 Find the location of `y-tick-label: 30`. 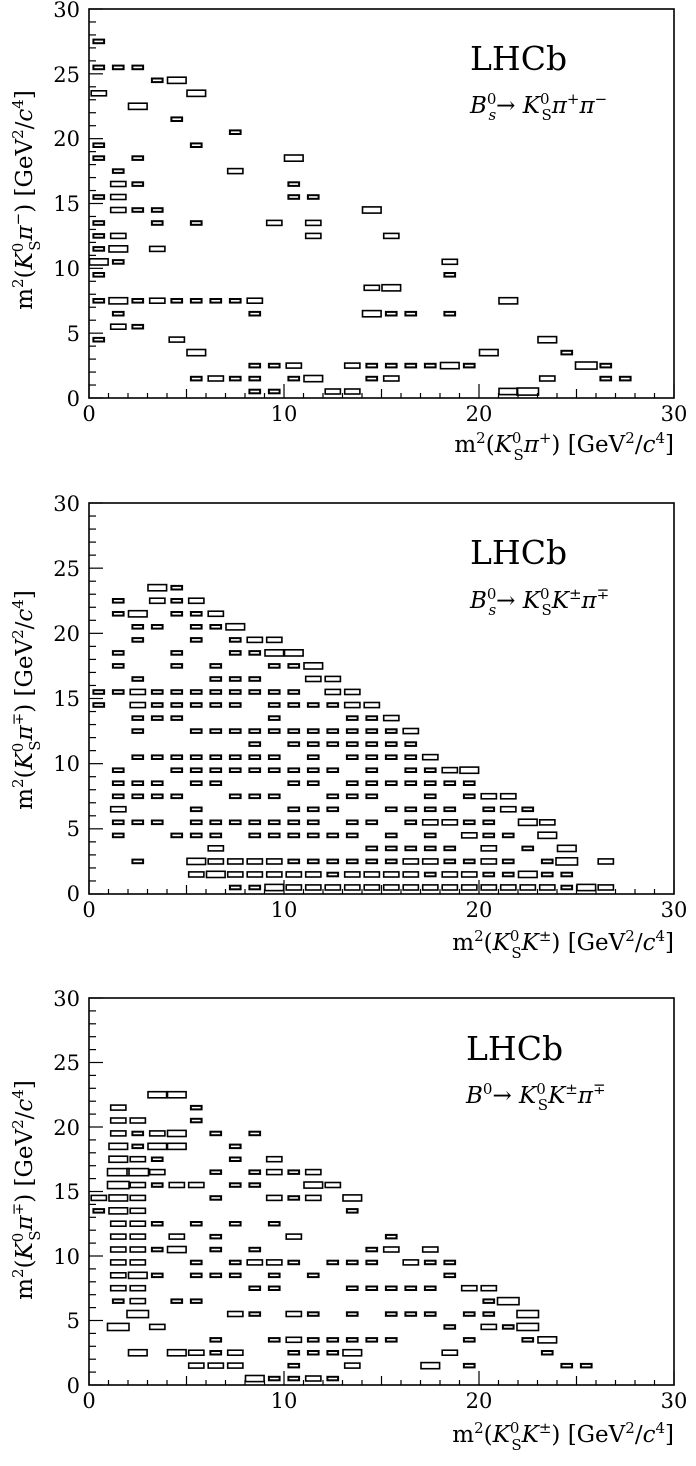

y-tick-label: 30 is located at coordinates (66, 999).